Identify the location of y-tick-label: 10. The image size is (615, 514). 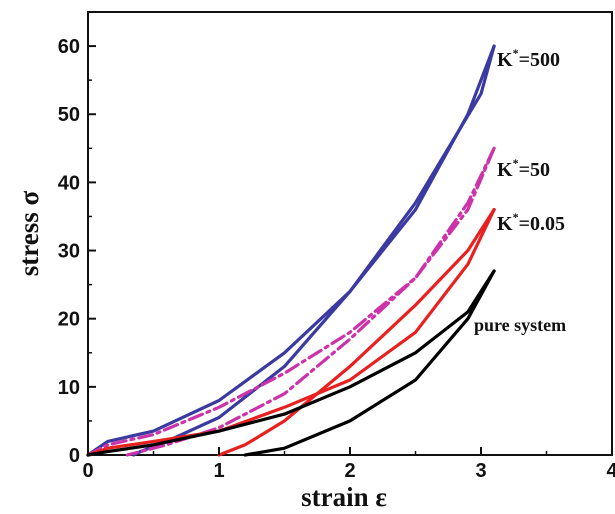
(69, 388).